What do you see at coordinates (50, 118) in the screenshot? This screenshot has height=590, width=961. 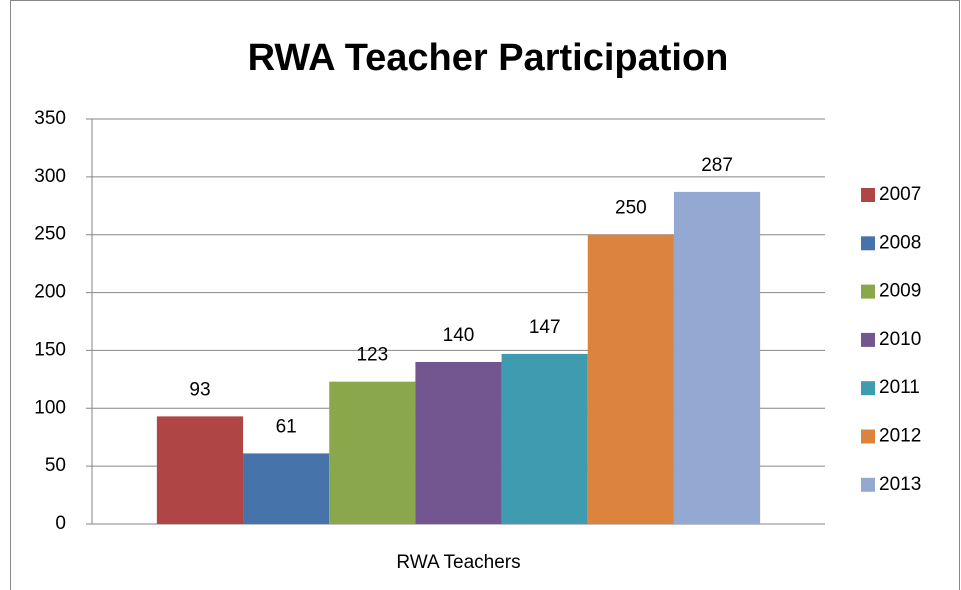 I see `y-tick-label: 350` at bounding box center [50, 118].